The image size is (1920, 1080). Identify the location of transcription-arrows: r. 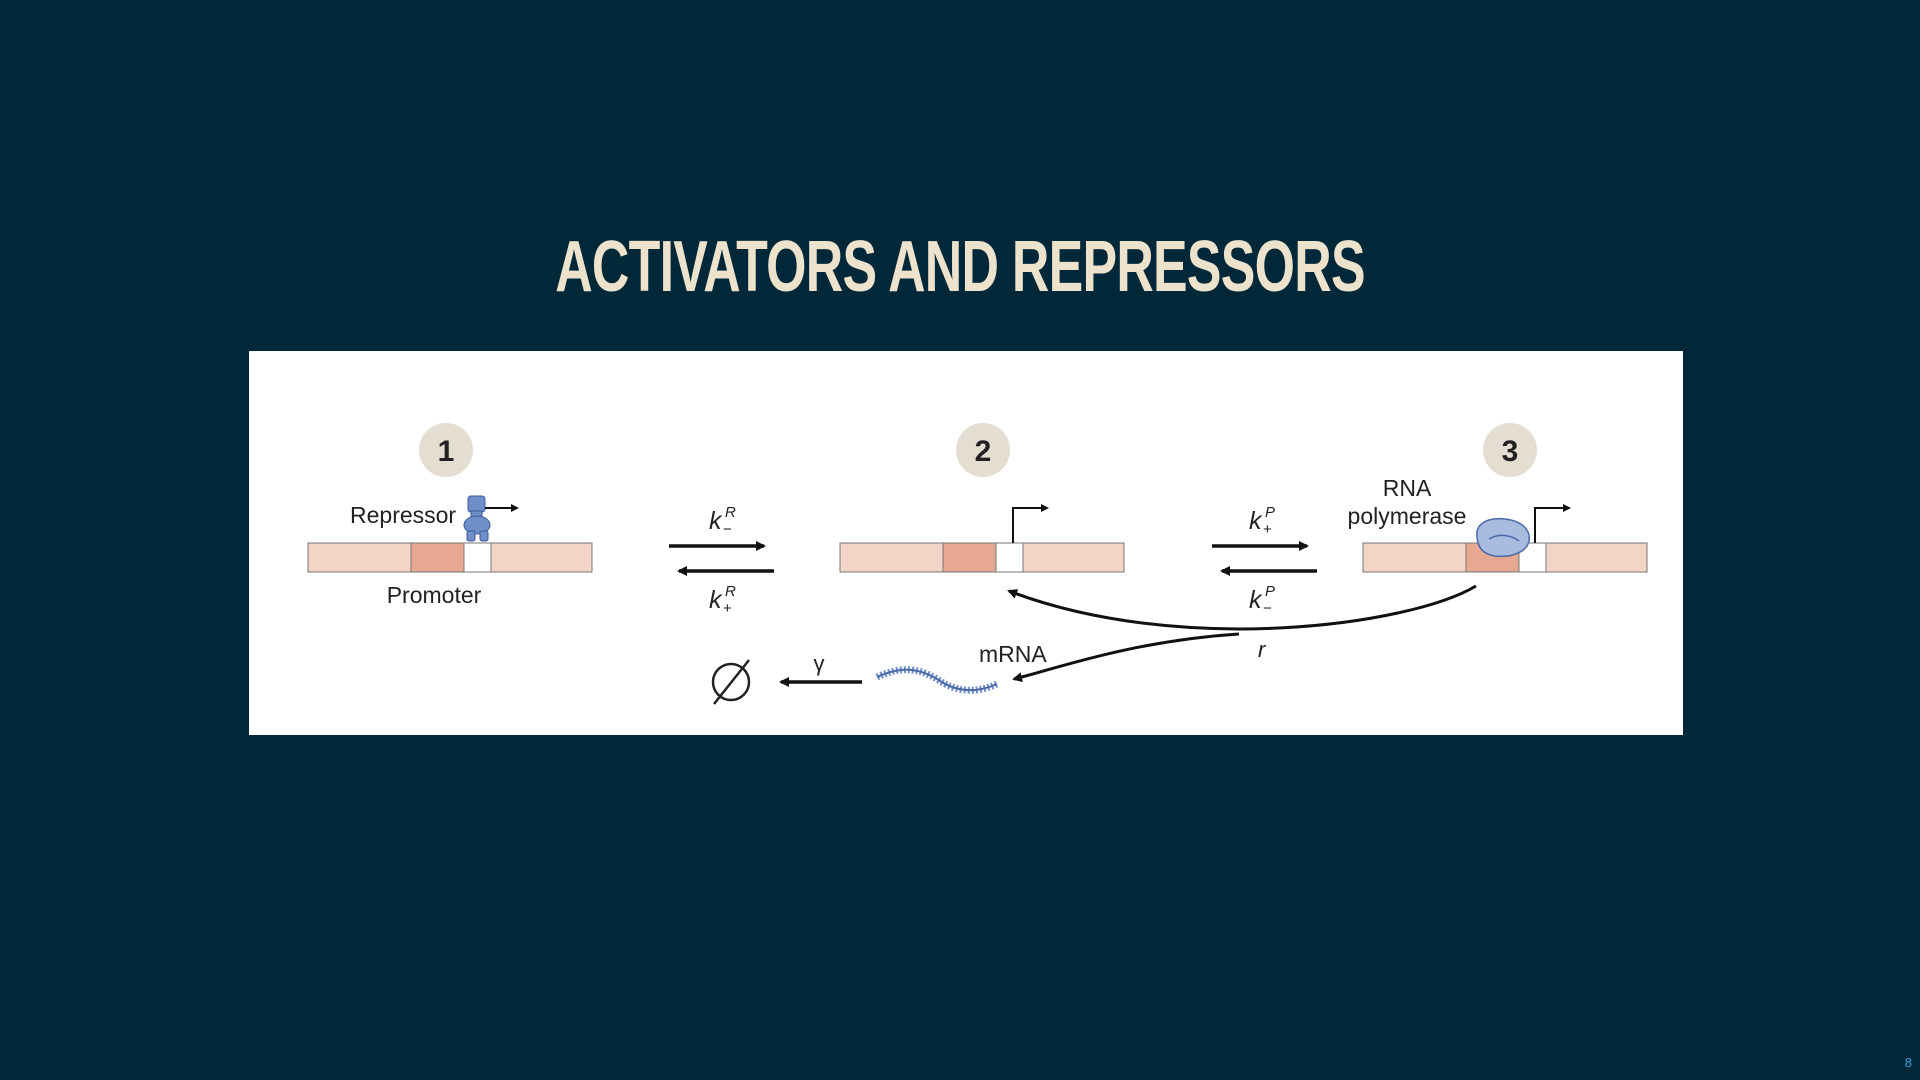
(1242, 633).